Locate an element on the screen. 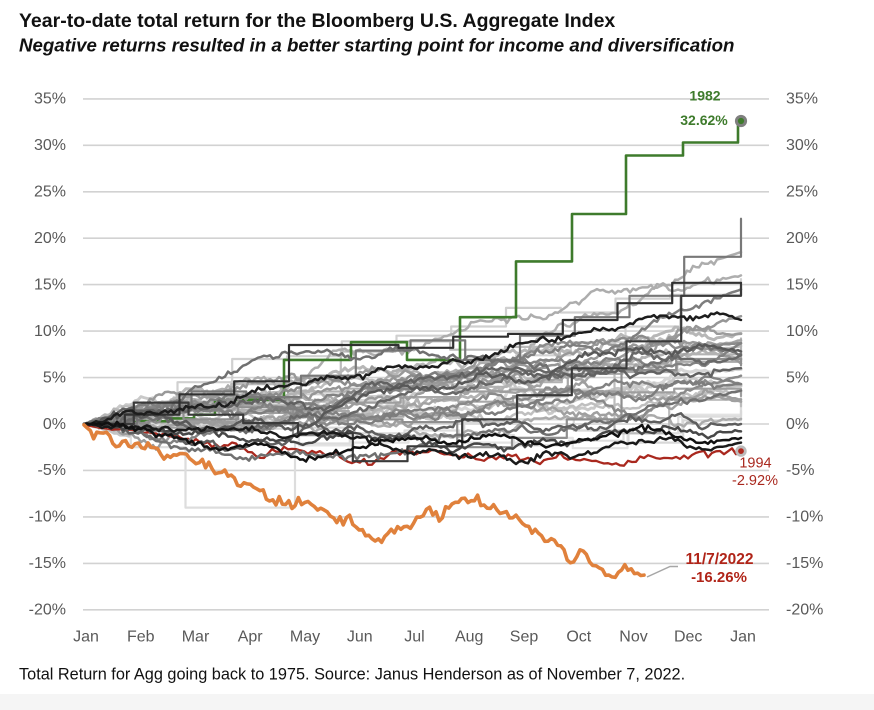  svg-text: 11/7/2022 is located at coordinates (719, 559).